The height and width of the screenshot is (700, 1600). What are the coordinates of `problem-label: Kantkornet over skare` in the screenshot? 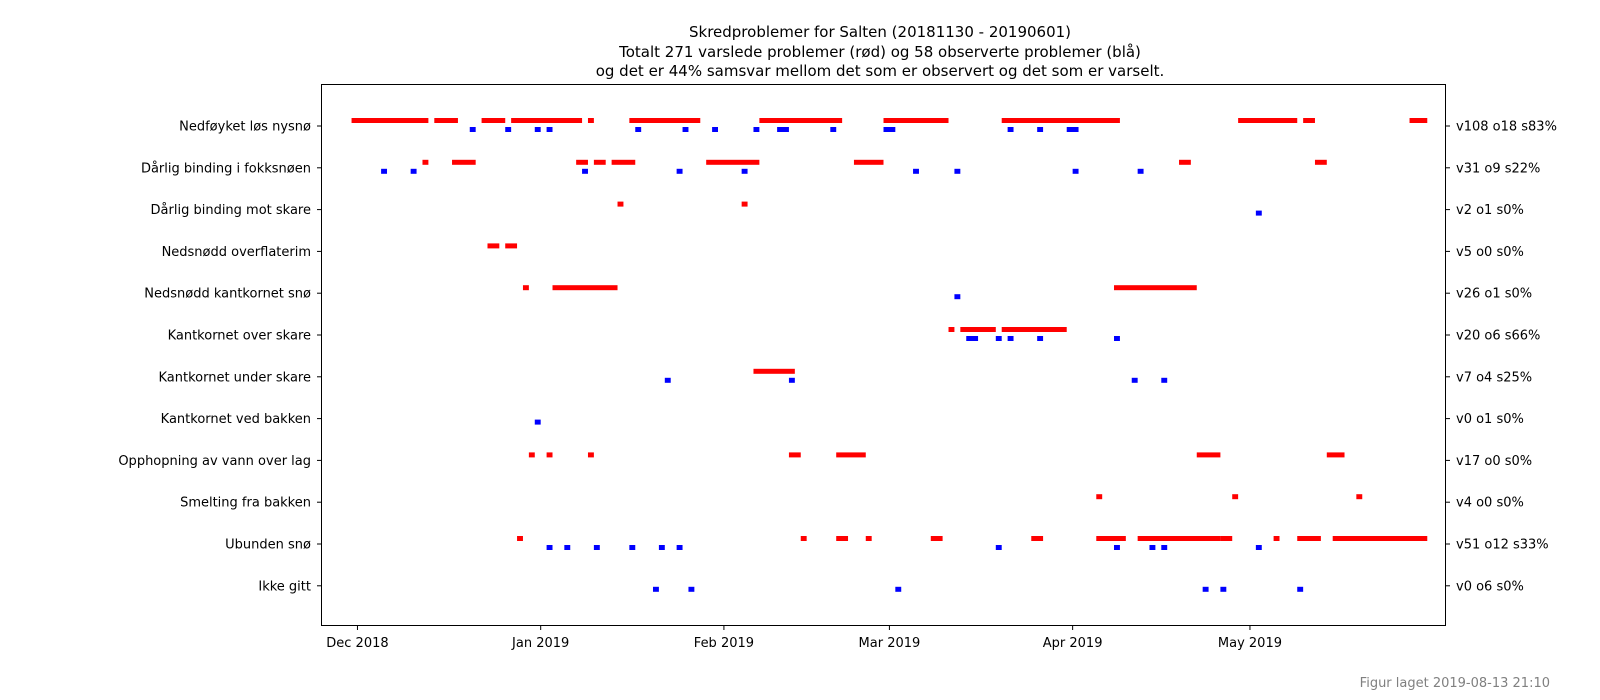 It's located at (239, 336).